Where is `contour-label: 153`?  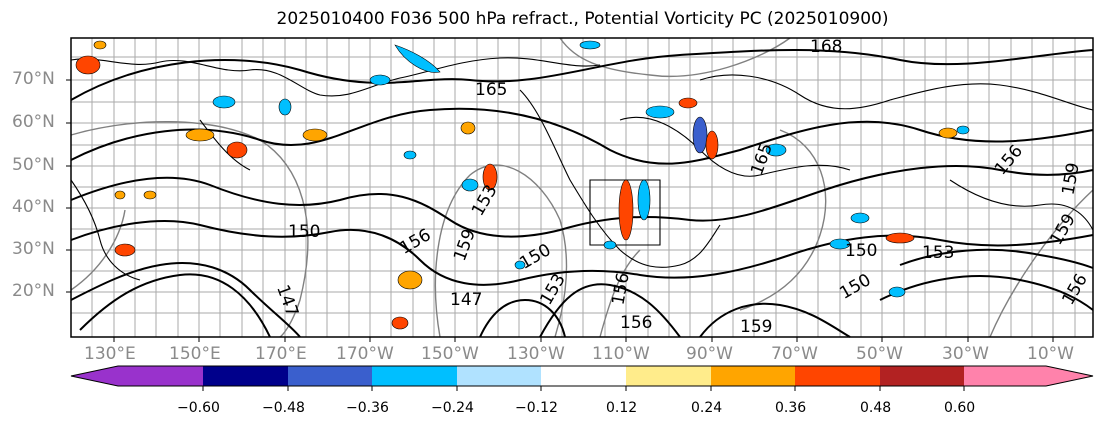
contour-label: 153 is located at coordinates (938, 253).